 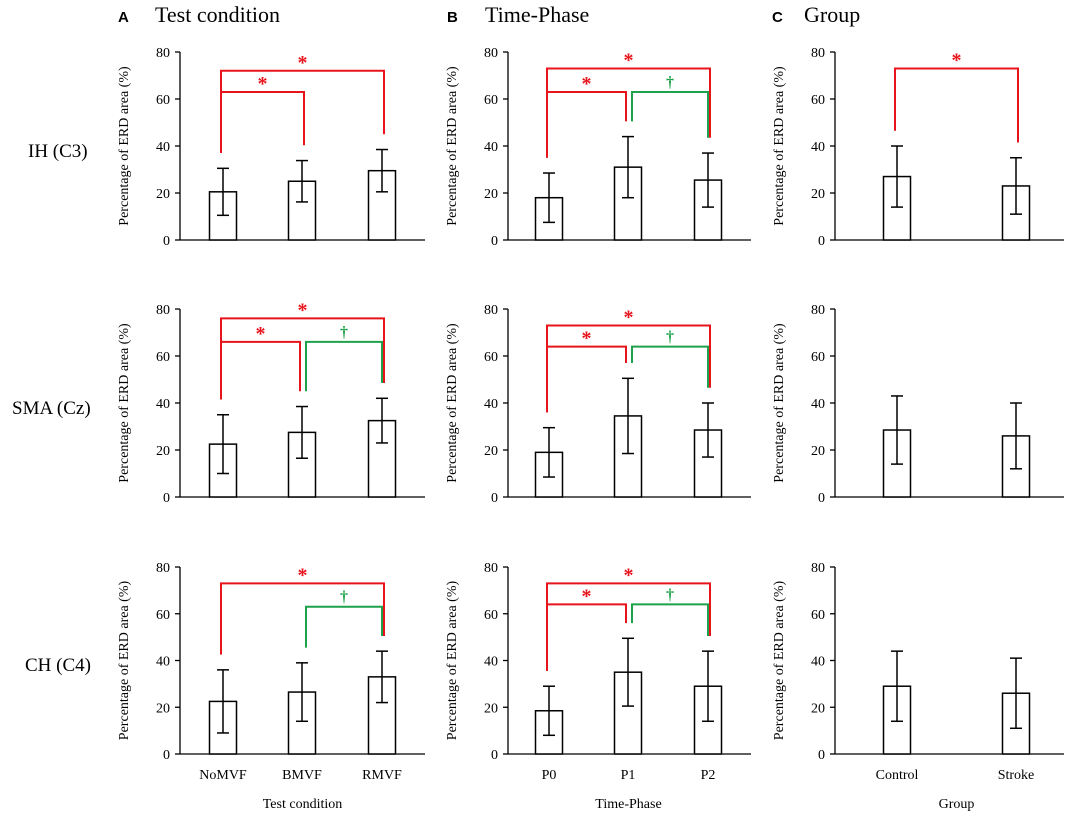 I want to click on y-tick-label-a2-60: 60, so click(x=163, y=357).